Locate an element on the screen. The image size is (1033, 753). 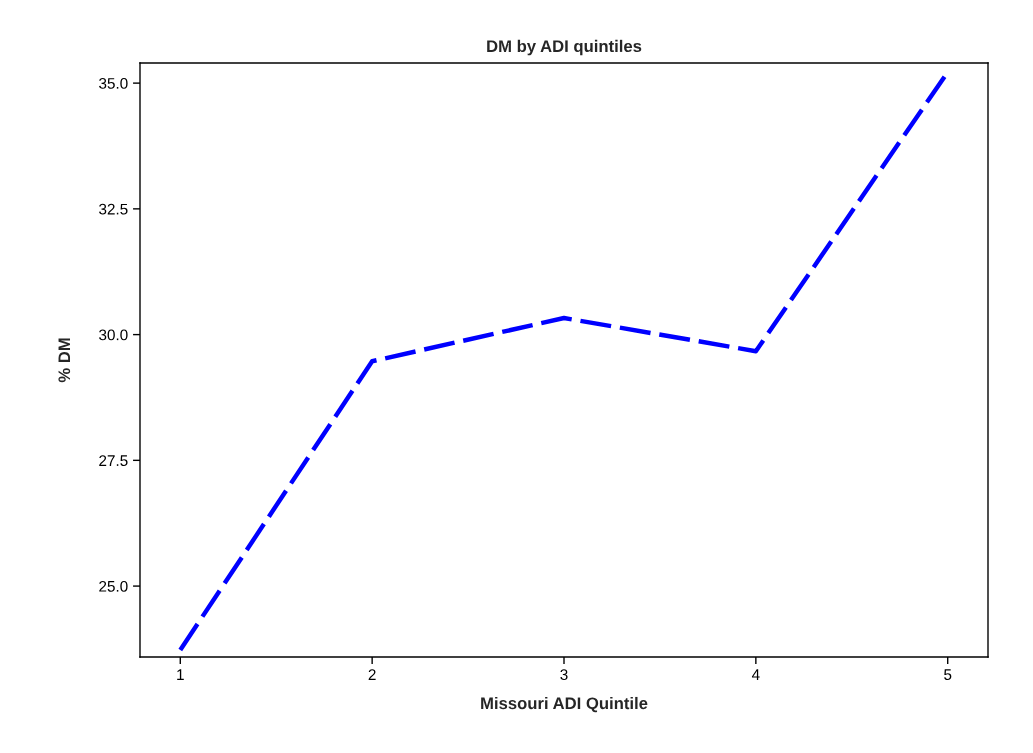
x-tick-label: 4 is located at coordinates (755, 674).